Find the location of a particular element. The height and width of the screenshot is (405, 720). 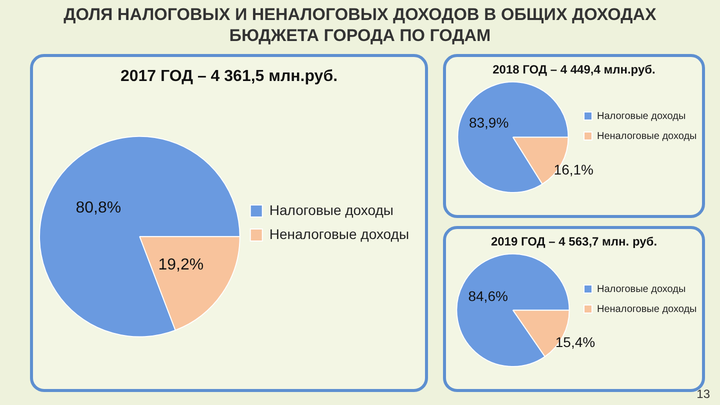

chart-title: 2017 ГОД – 4 361,5 млн.руб. is located at coordinates (229, 77).